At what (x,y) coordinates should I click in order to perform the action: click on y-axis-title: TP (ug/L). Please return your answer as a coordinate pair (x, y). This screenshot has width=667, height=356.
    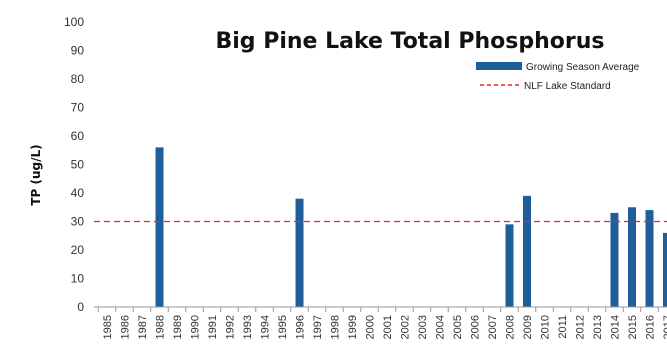
    Looking at the image, I should click on (36, 174).